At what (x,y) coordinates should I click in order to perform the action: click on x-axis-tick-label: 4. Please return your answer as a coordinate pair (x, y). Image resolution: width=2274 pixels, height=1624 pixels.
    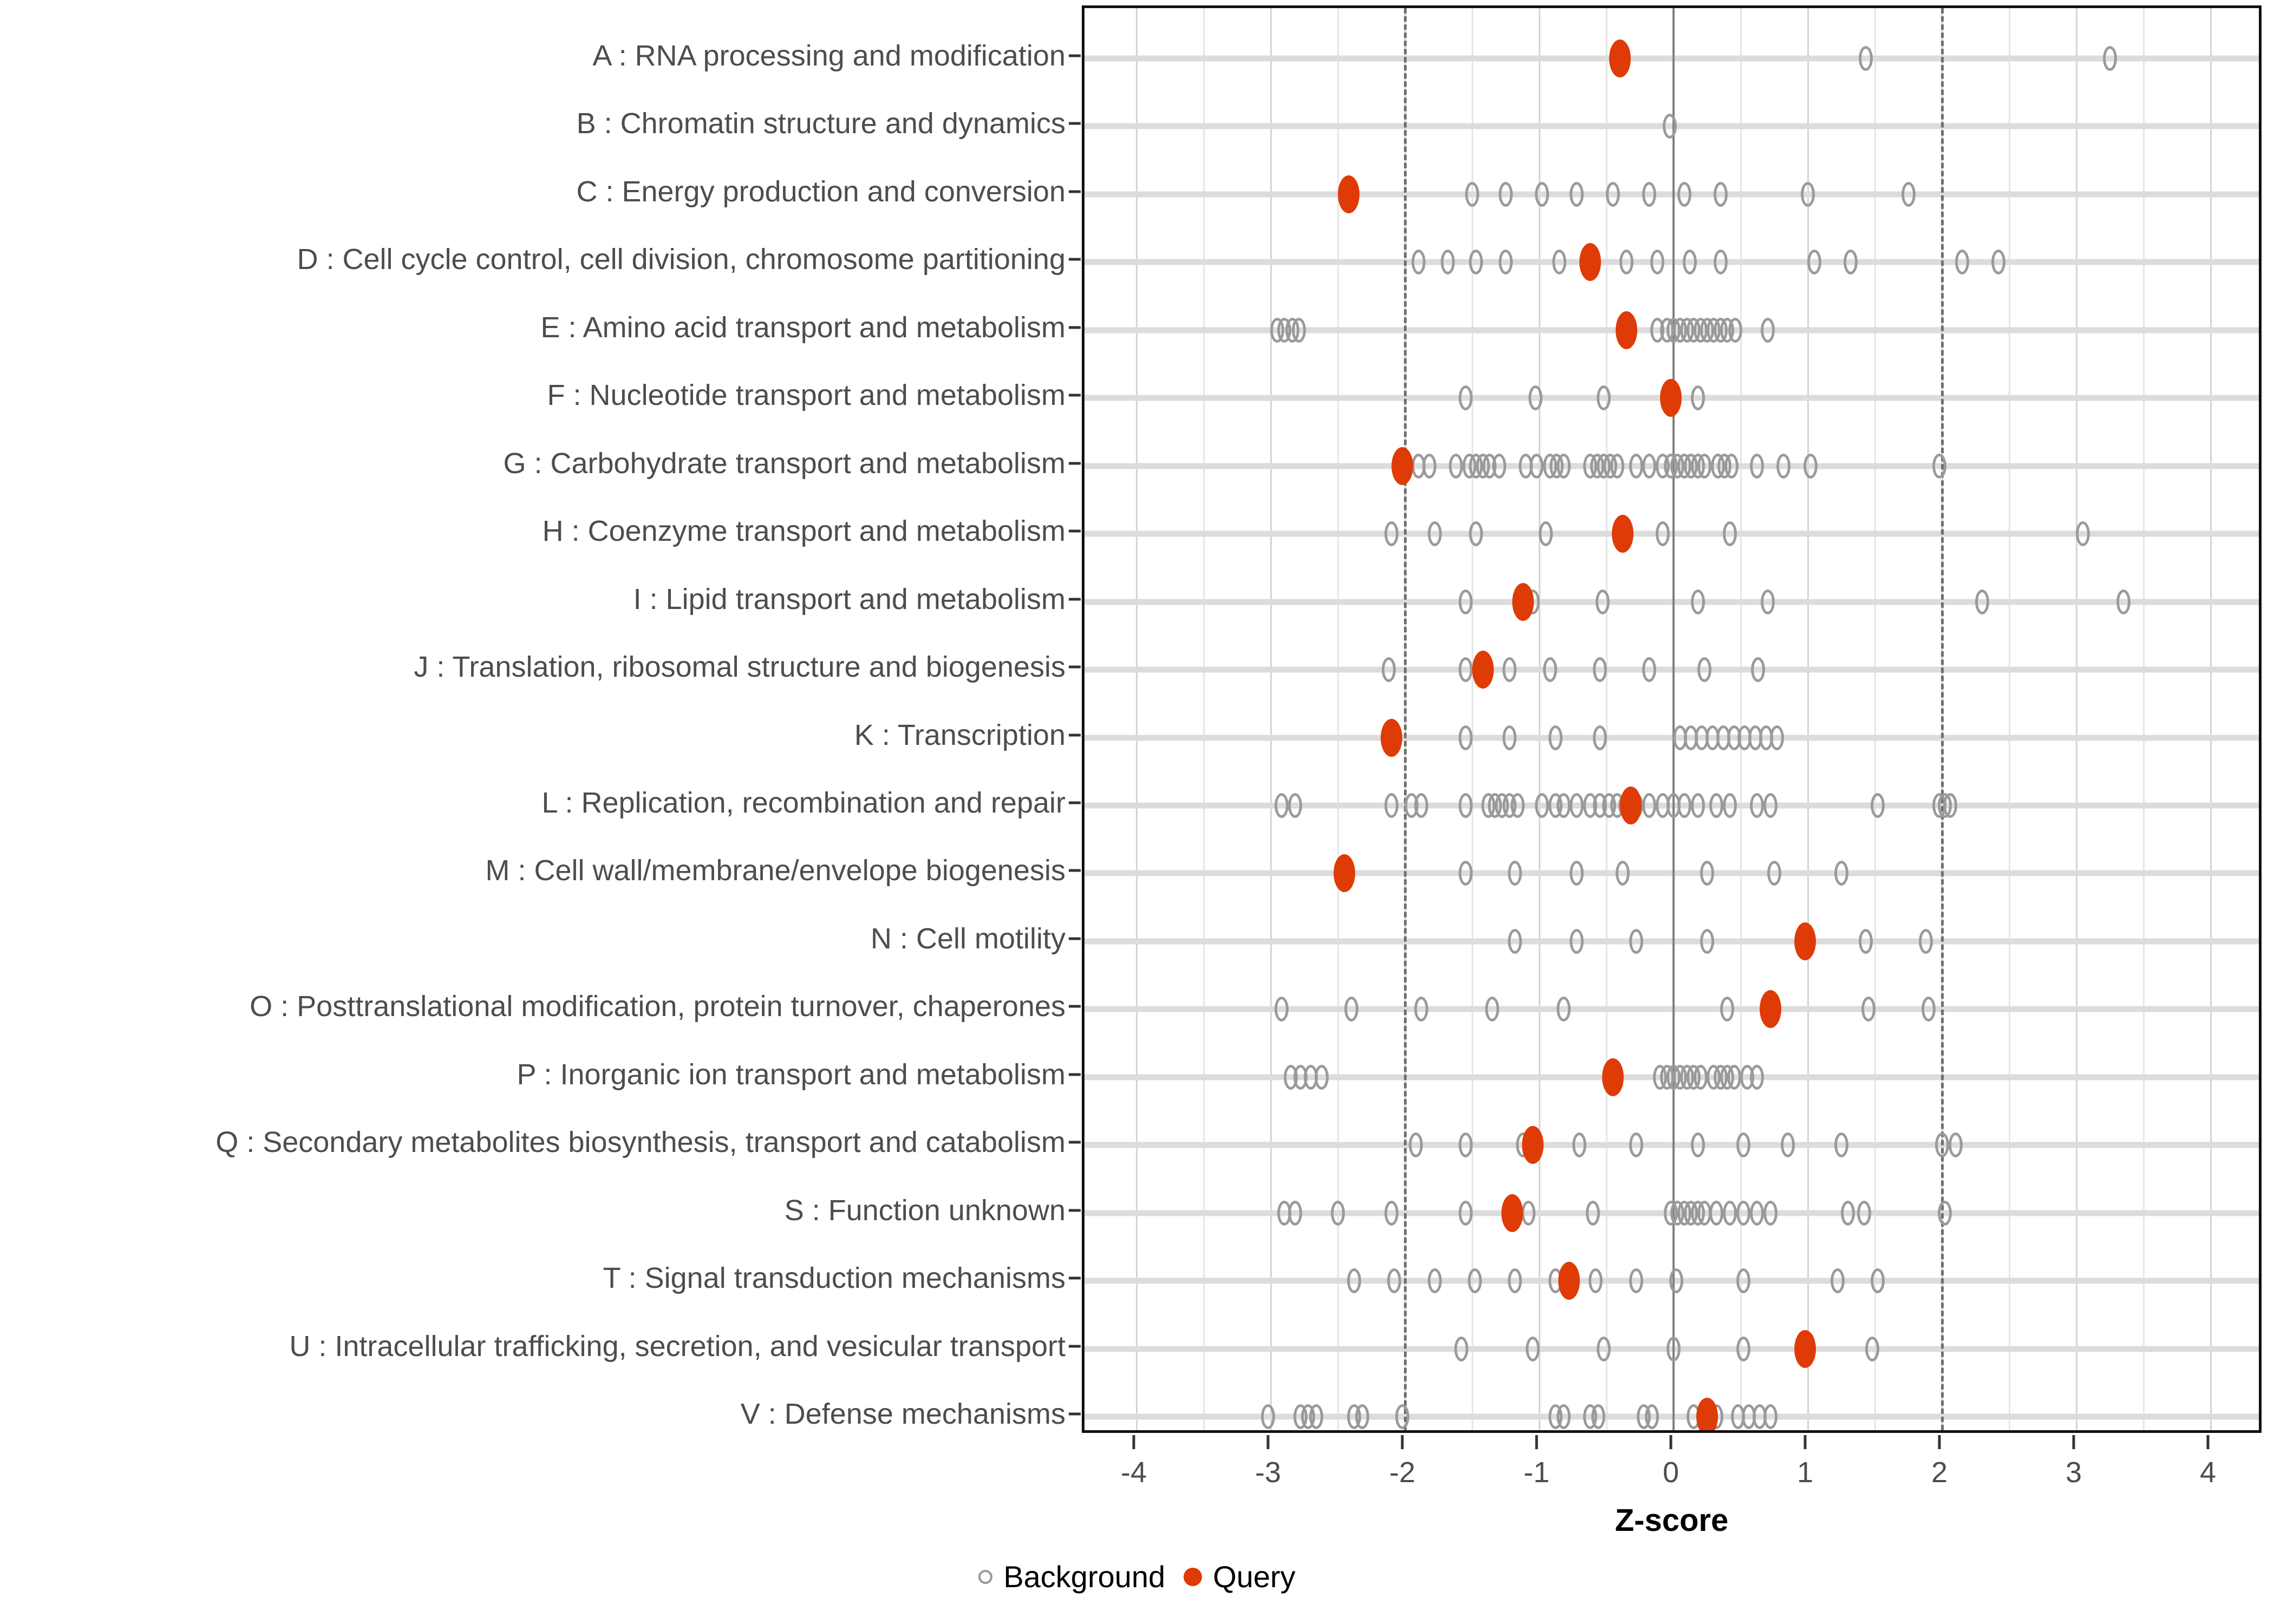
    Looking at the image, I should click on (2208, 1472).